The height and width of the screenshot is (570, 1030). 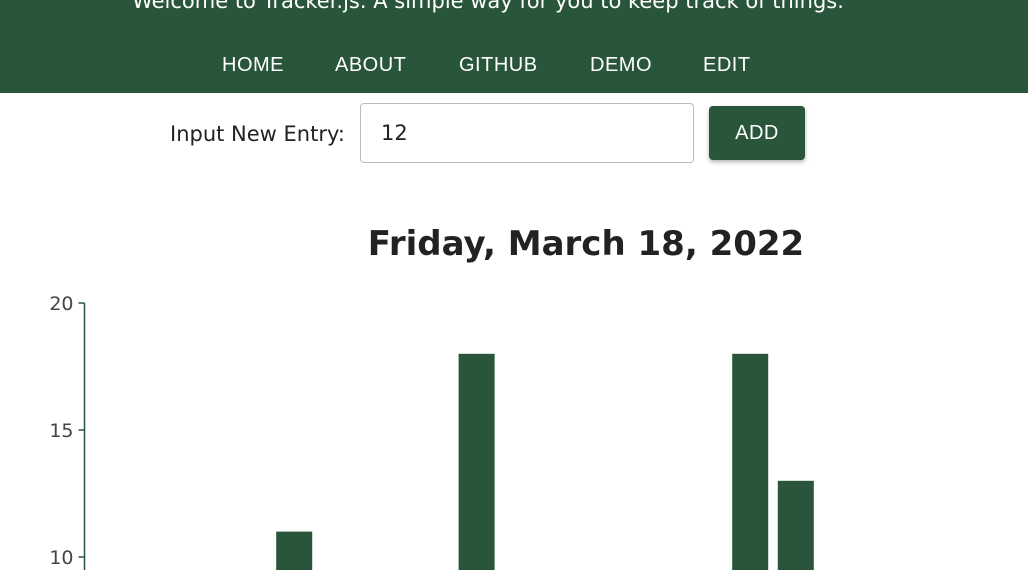 I want to click on y-tick-label: 20, so click(x=61, y=304).